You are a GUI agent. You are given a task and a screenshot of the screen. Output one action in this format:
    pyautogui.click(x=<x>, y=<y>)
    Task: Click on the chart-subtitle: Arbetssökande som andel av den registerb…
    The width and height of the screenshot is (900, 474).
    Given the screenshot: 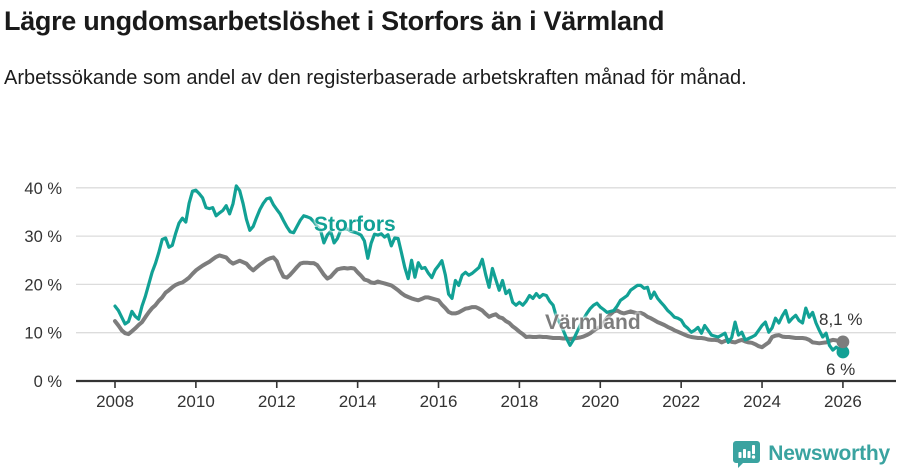 What is the action you would take?
    pyautogui.click(x=375, y=78)
    